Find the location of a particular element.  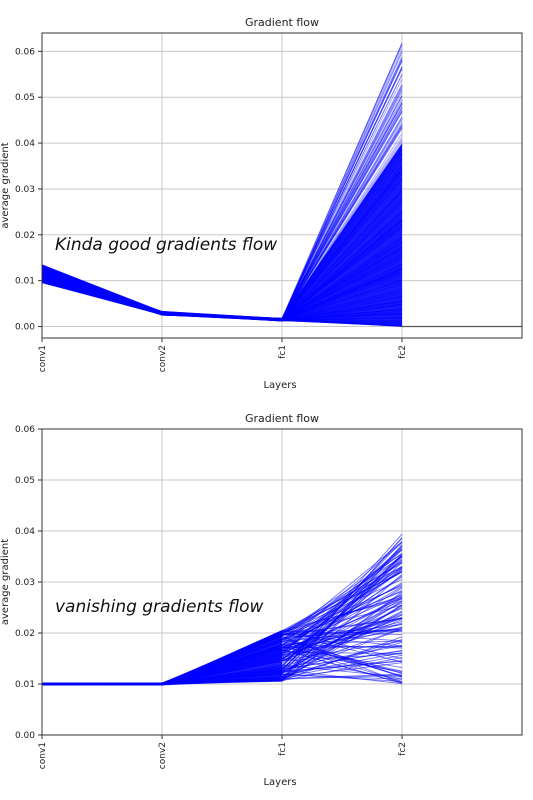

series-wedge is located at coordinates (222, 657).